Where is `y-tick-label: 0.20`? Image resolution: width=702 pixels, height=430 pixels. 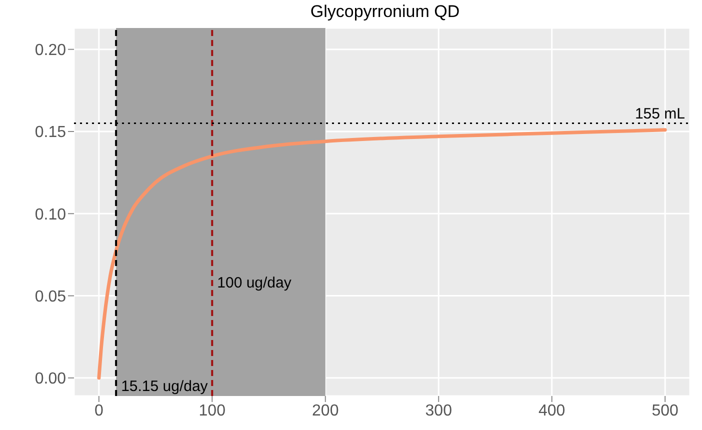 y-tick-label: 0.20 is located at coordinates (50, 51).